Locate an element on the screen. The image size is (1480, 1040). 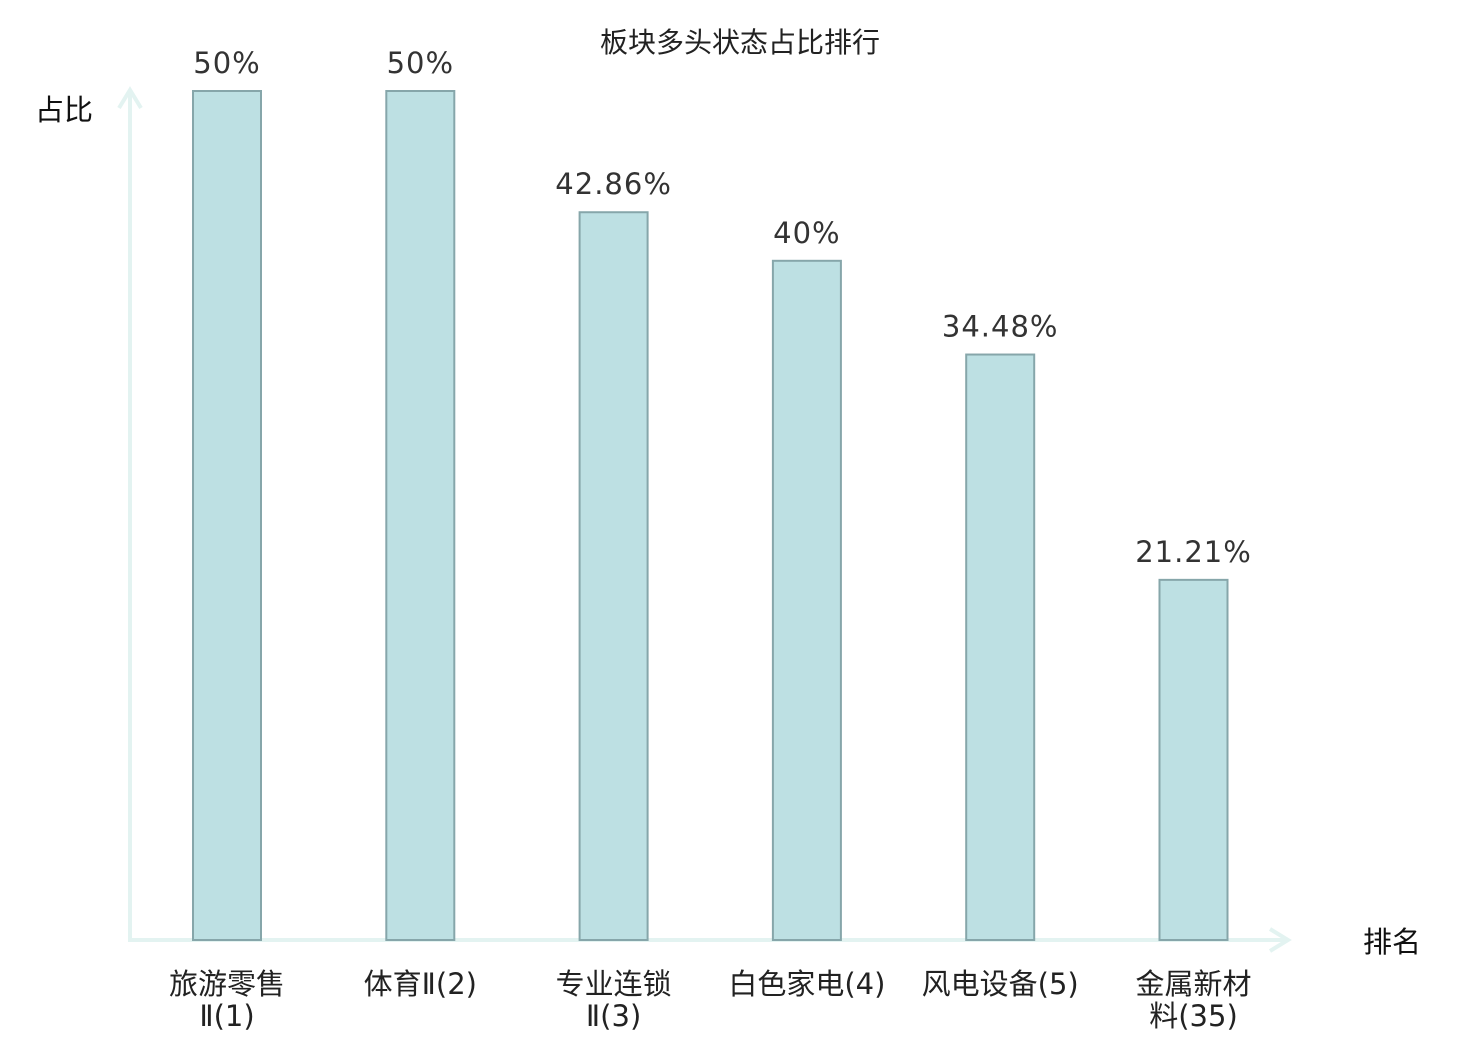
category-label-line: 风电设备(5) is located at coordinates (1000, 984).